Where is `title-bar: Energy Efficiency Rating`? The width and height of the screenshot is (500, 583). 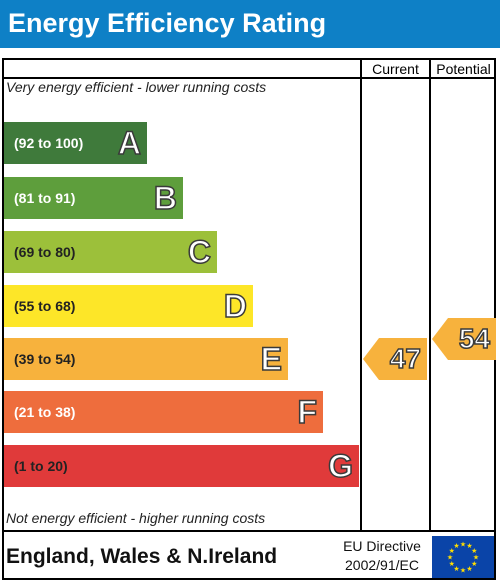
title-bar: Energy Efficiency Rating is located at coordinates (250, 24).